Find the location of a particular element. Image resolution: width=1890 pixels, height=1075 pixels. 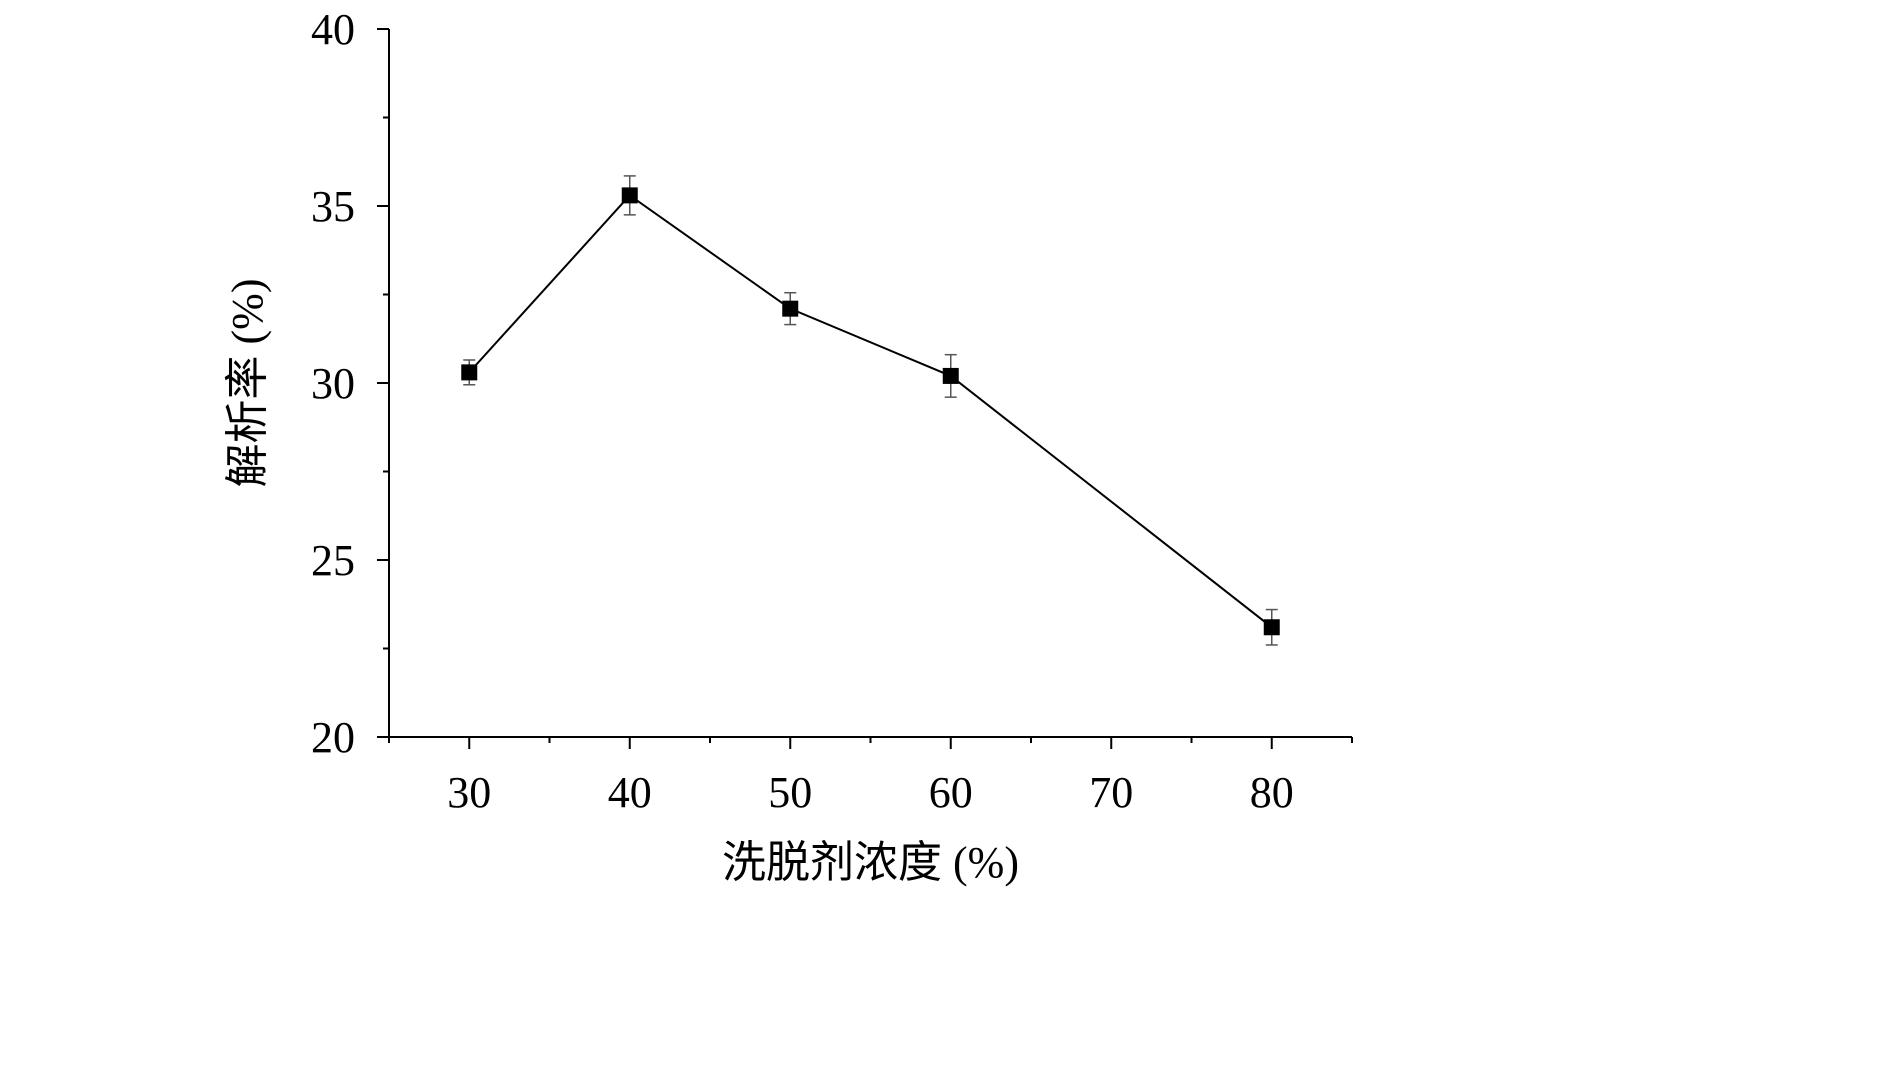

y-axis-title: 解析率 (%) is located at coordinates (247, 383).